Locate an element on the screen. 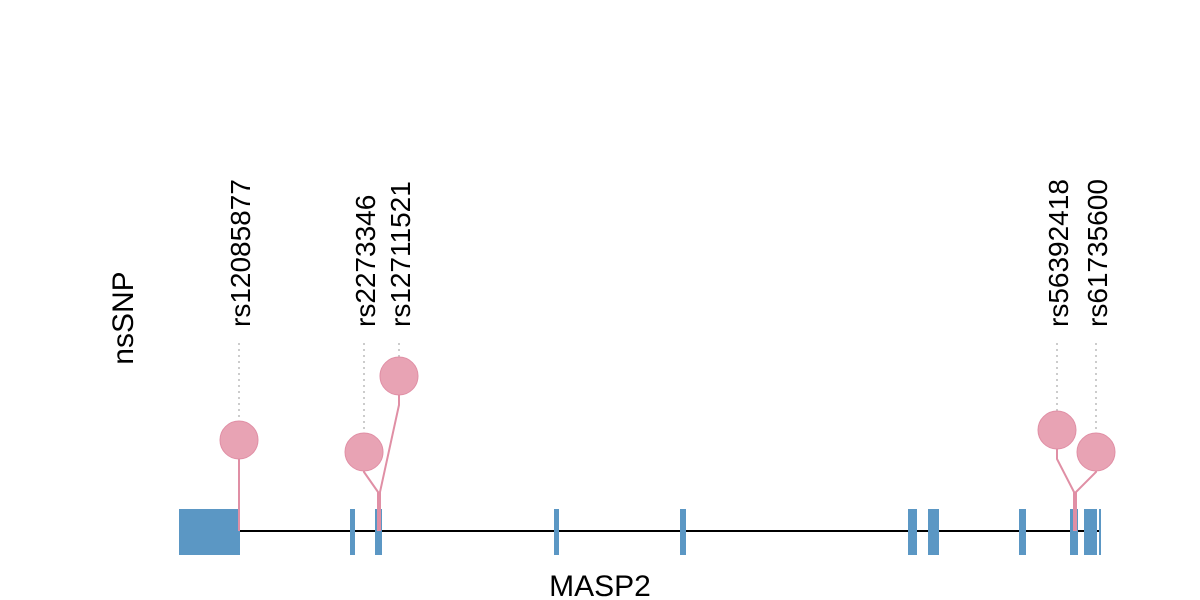  snp-label: rs12085877 is located at coordinates (240, 253).